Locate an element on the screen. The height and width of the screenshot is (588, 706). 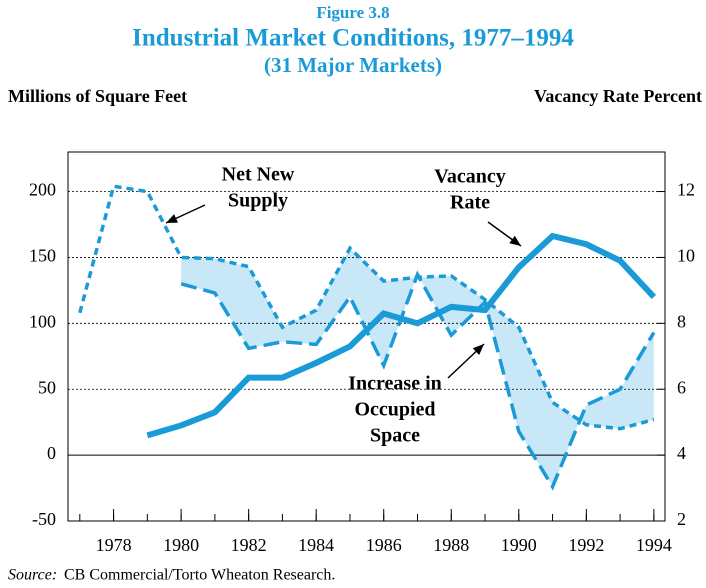
x-tick-label: 1978 is located at coordinates (114, 545).